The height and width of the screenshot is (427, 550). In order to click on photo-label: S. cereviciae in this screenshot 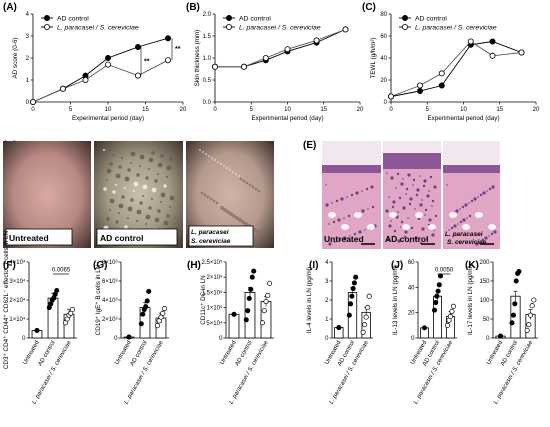, I will do `click(211, 241)`.